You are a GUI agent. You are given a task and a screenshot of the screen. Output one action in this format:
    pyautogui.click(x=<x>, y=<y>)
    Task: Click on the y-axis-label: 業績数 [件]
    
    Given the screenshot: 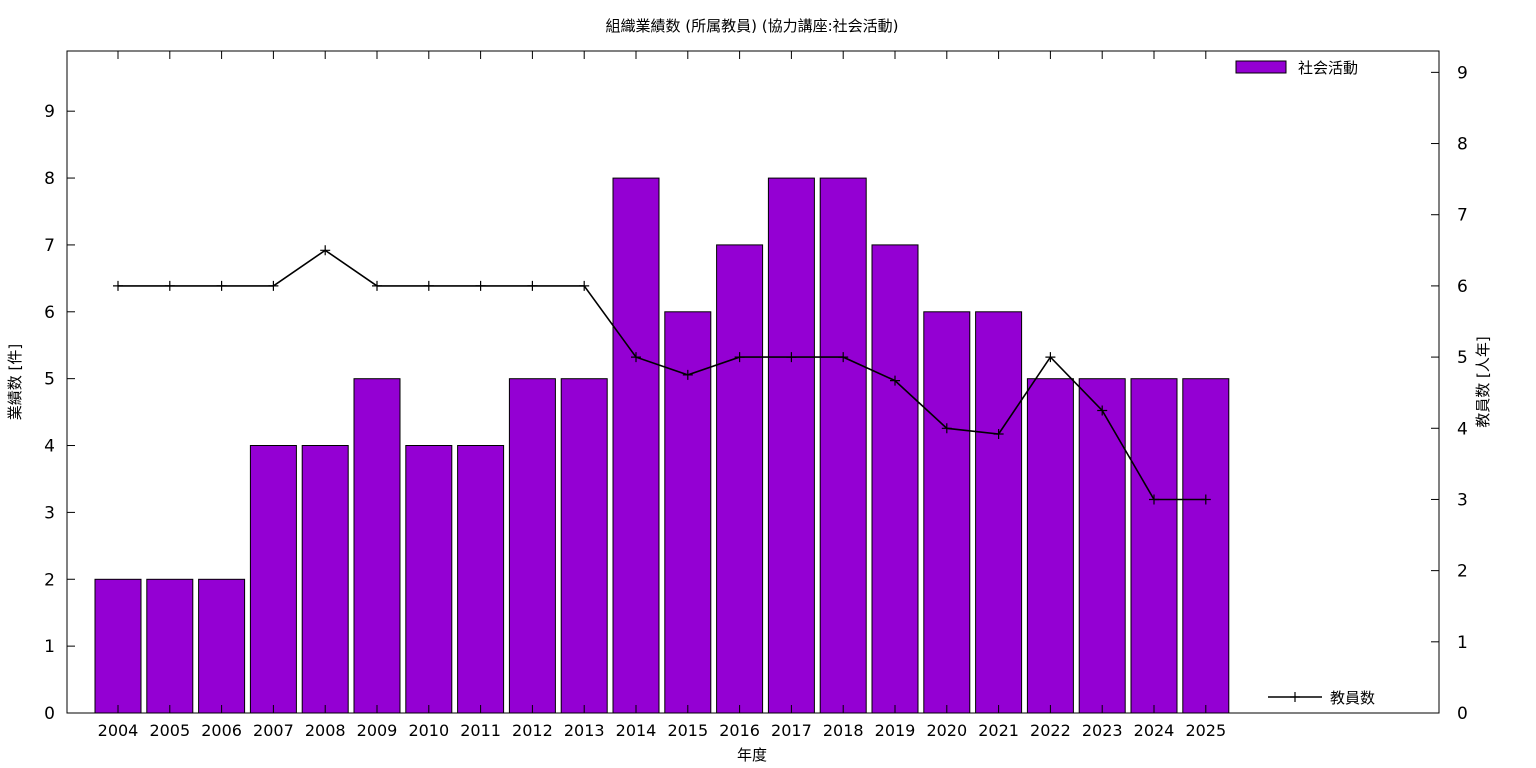 What is the action you would take?
    pyautogui.click(x=15, y=382)
    